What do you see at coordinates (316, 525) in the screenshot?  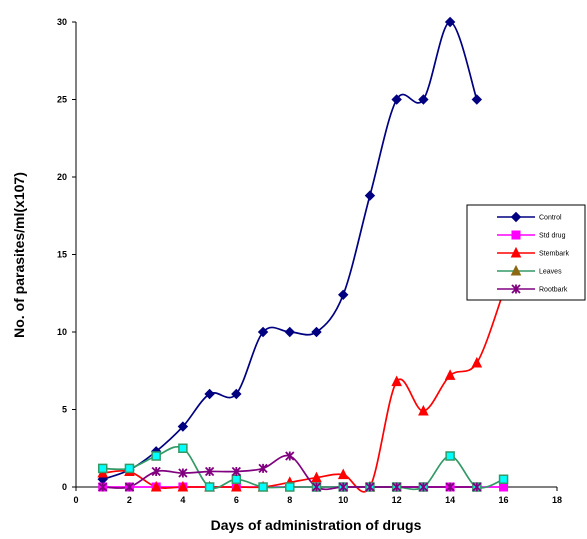 I see `x-axis-title: Days of administration of drugs` at bounding box center [316, 525].